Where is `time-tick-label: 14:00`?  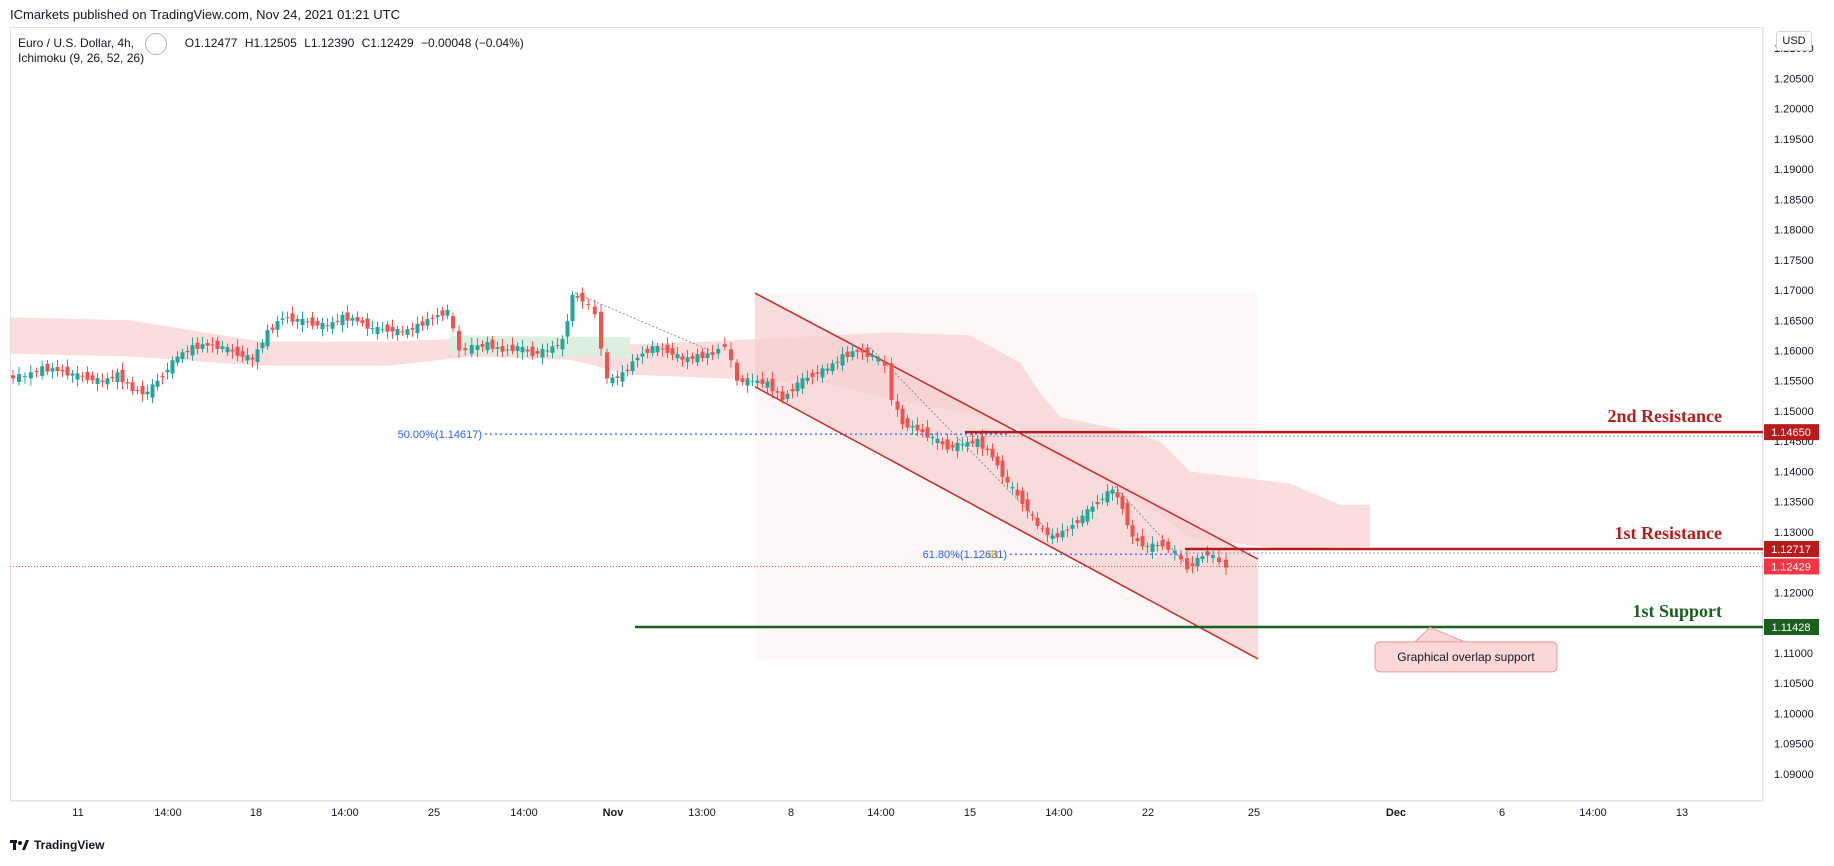 time-tick-label: 14:00 is located at coordinates (345, 813).